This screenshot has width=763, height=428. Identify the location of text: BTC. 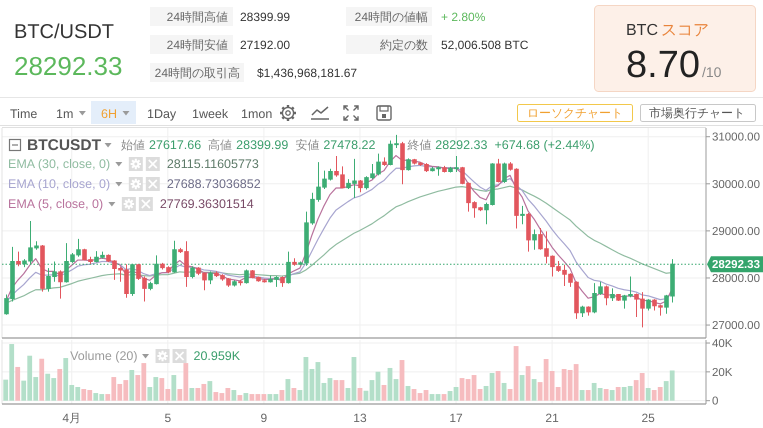
(642, 30).